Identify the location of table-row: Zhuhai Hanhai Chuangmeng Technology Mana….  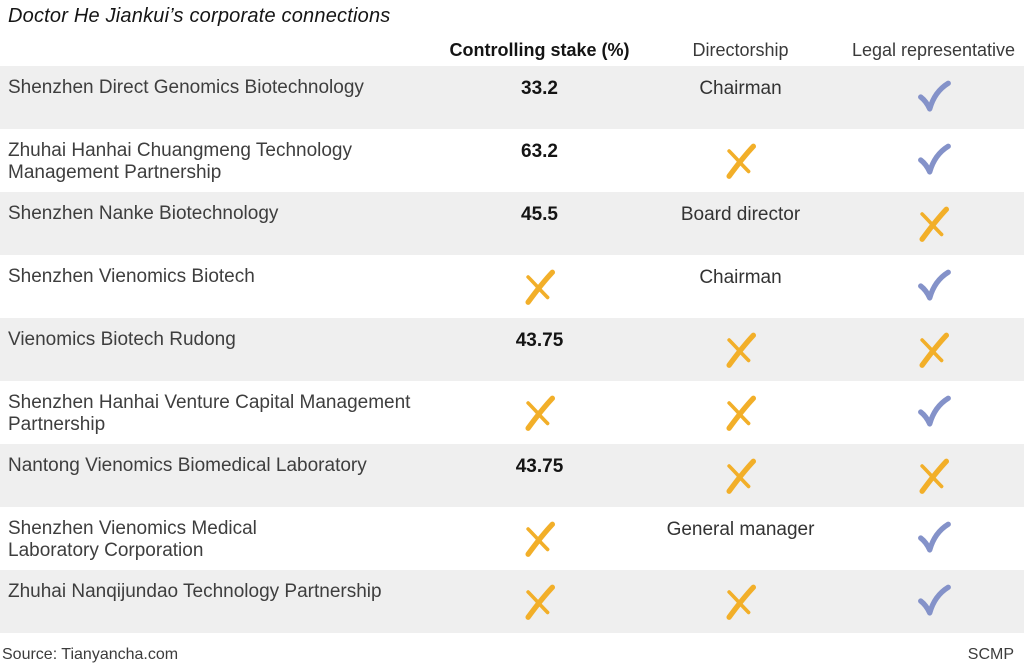
(512, 160).